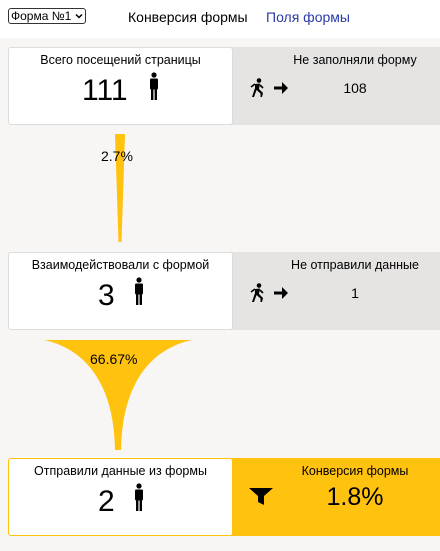 The width and height of the screenshot is (440, 551). I want to click on submitted-card: Отправили данные из формы 2, so click(120, 497).